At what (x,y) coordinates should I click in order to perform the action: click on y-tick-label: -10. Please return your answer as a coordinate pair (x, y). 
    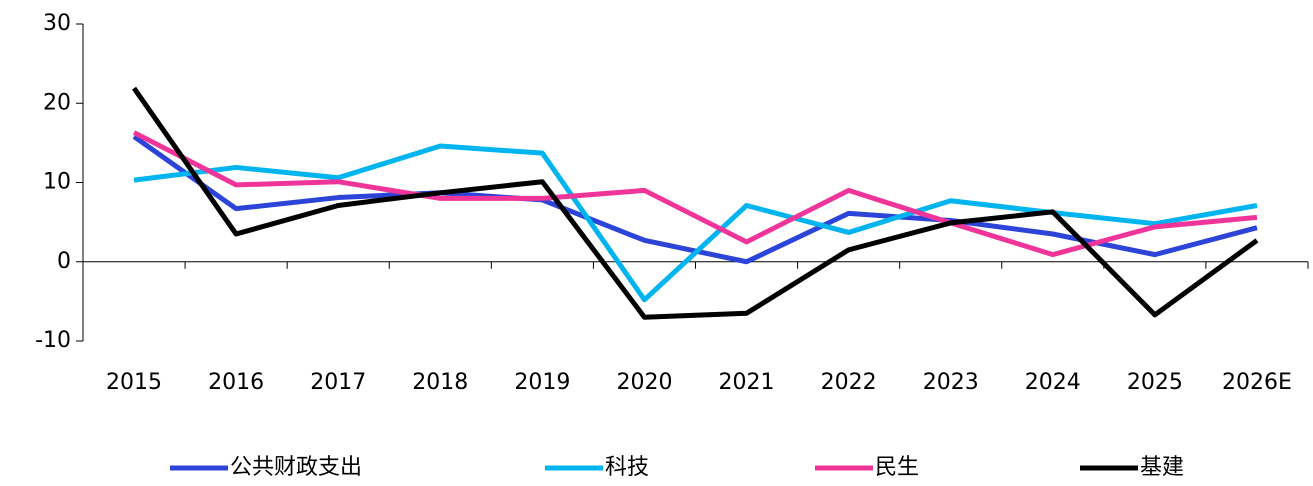
    Looking at the image, I should click on (53, 340).